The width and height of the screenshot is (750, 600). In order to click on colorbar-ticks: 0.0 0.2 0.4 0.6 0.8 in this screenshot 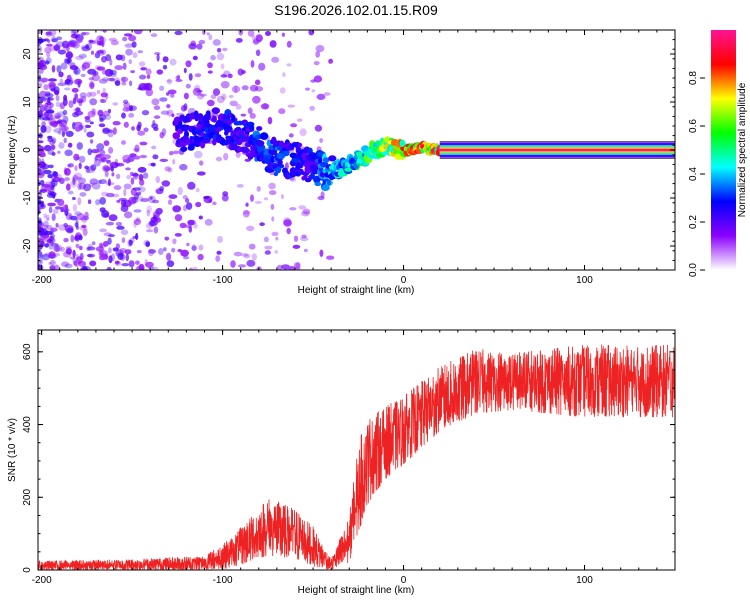, I will do `click(696, 174)`.